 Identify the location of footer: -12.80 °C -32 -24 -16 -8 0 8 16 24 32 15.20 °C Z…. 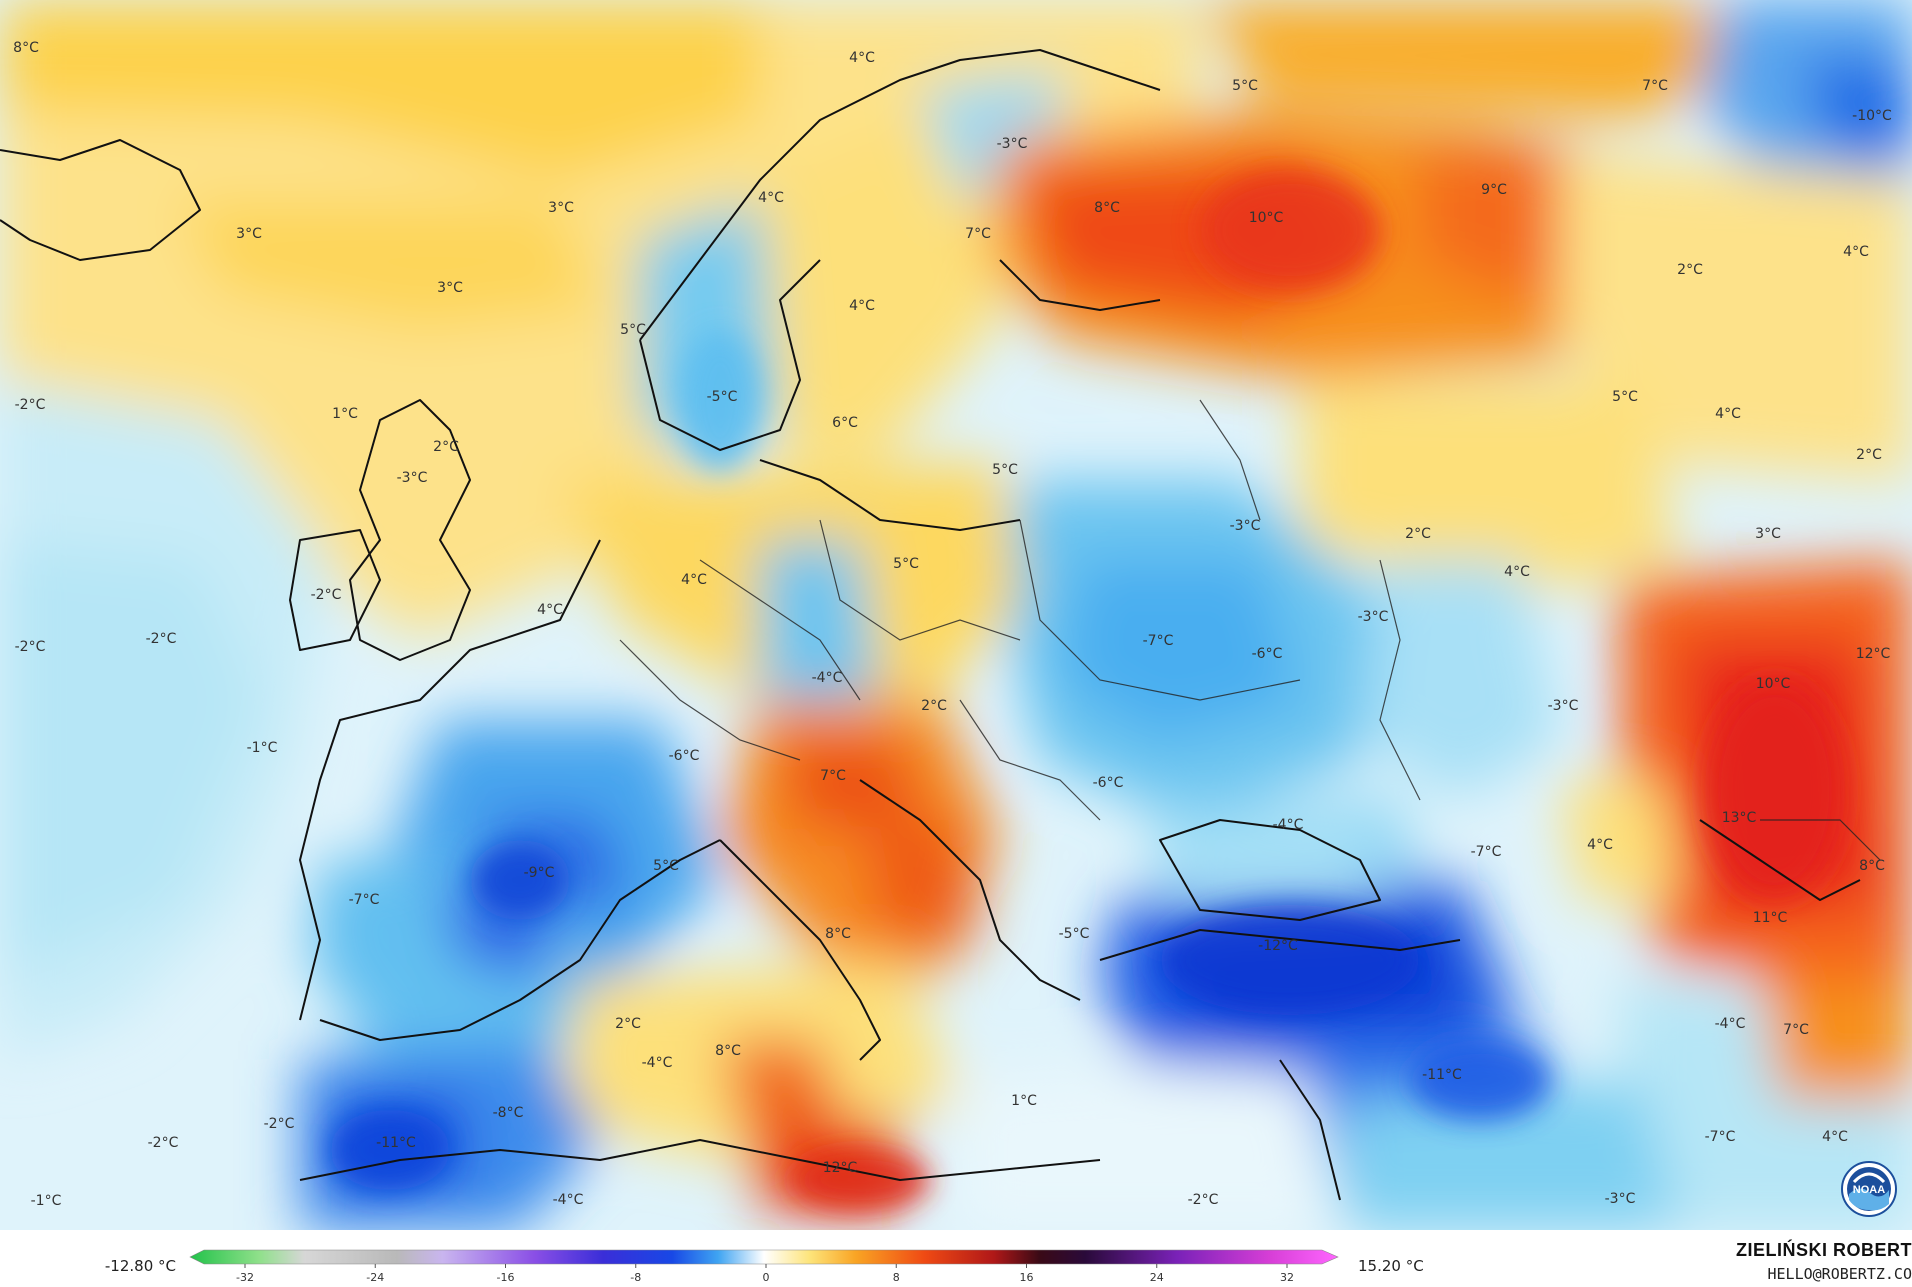
(956, 1258).